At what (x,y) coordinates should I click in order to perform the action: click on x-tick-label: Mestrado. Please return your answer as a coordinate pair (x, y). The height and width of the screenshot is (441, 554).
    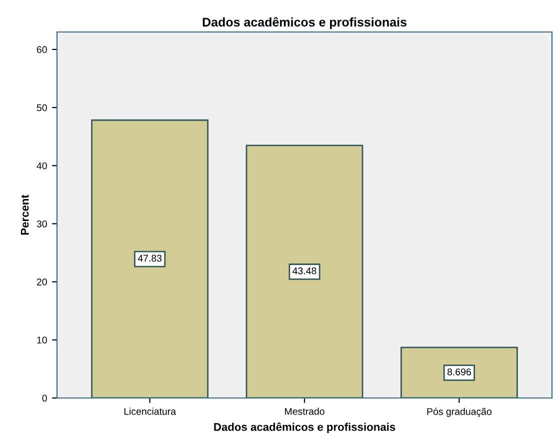
    Looking at the image, I should click on (304, 411).